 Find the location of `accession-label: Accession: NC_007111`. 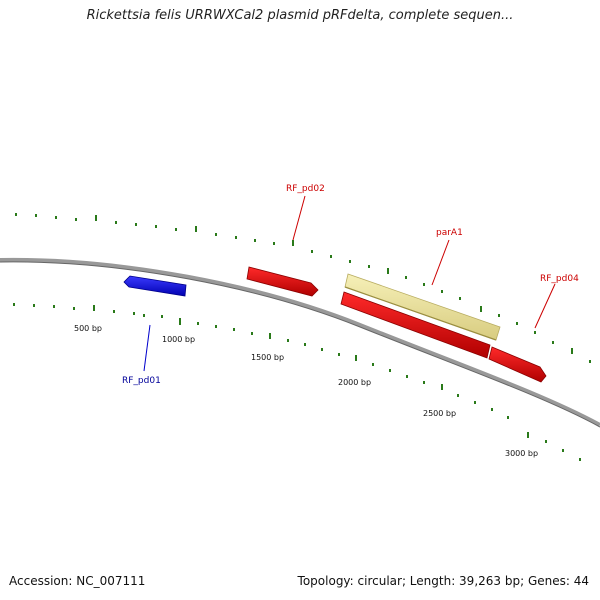

accession-label: Accession: NC_007111 is located at coordinates (77, 581).